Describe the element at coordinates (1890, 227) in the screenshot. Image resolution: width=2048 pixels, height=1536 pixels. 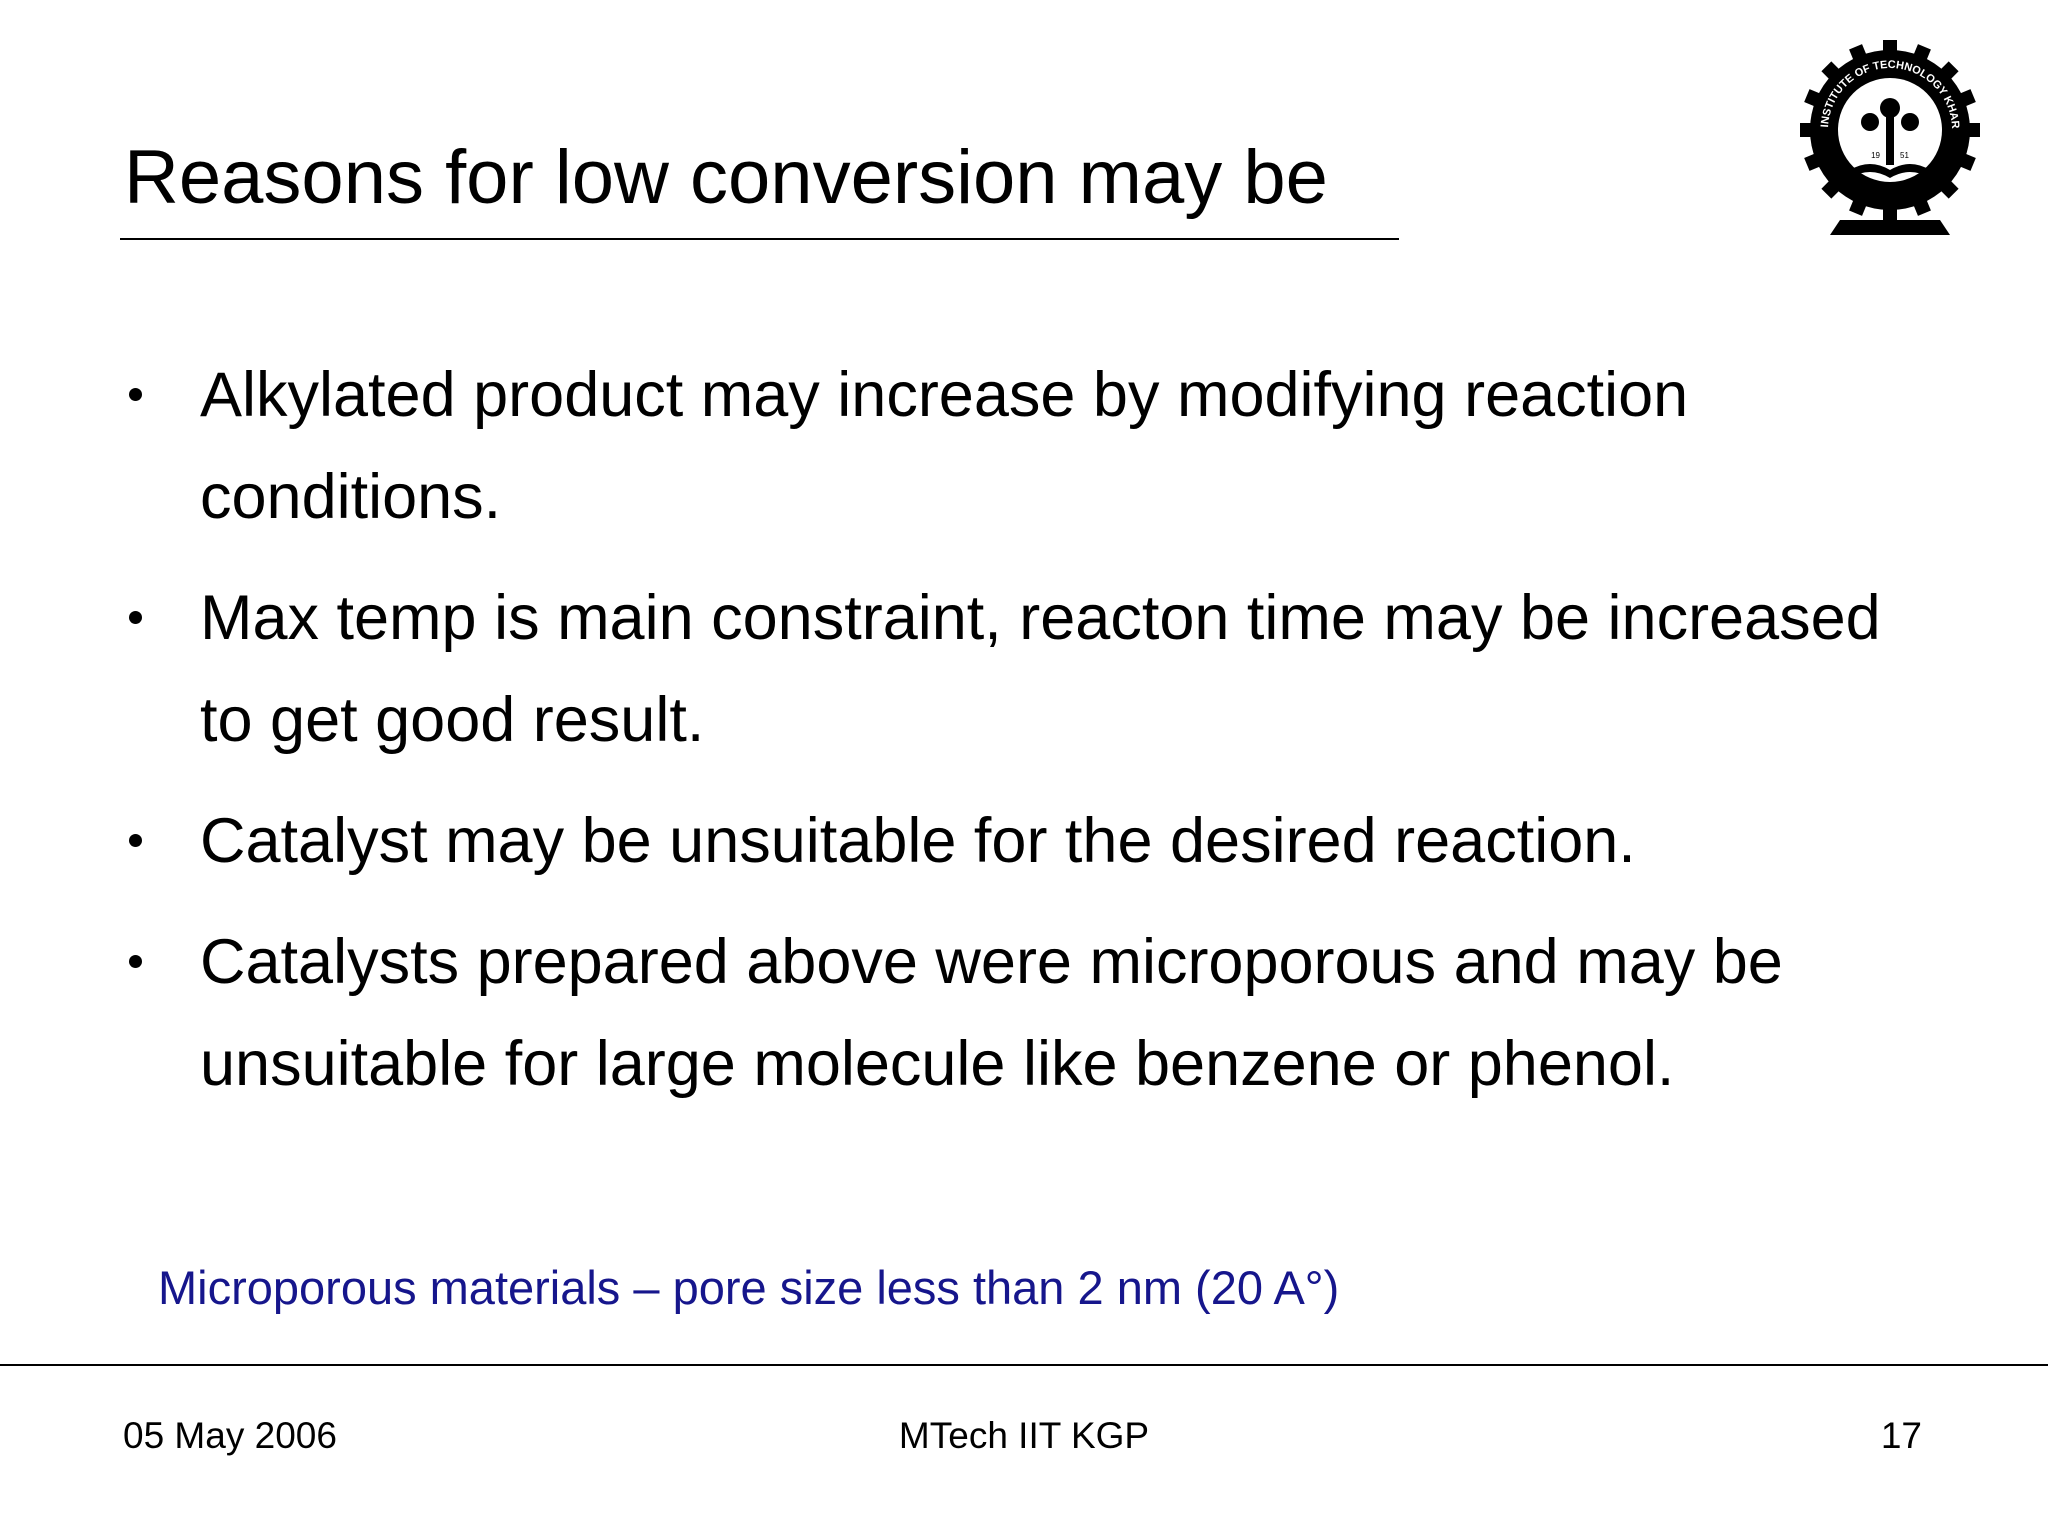
I see `motto-banner` at that location.